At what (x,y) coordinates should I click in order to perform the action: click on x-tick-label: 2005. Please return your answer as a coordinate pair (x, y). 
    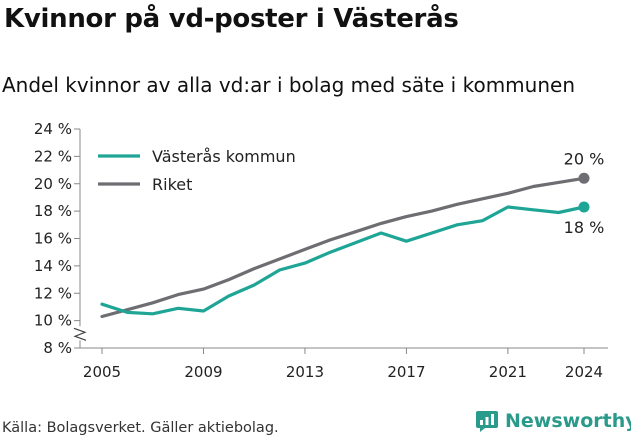
    Looking at the image, I should click on (102, 372).